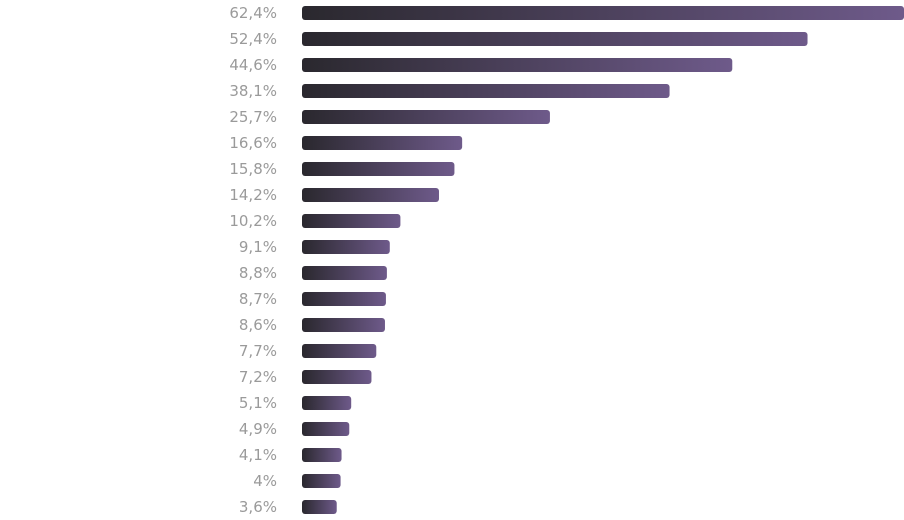 This screenshot has width=904, height=520. What do you see at coordinates (258, 403) in the screenshot?
I see `data-label: 5,1%` at bounding box center [258, 403].